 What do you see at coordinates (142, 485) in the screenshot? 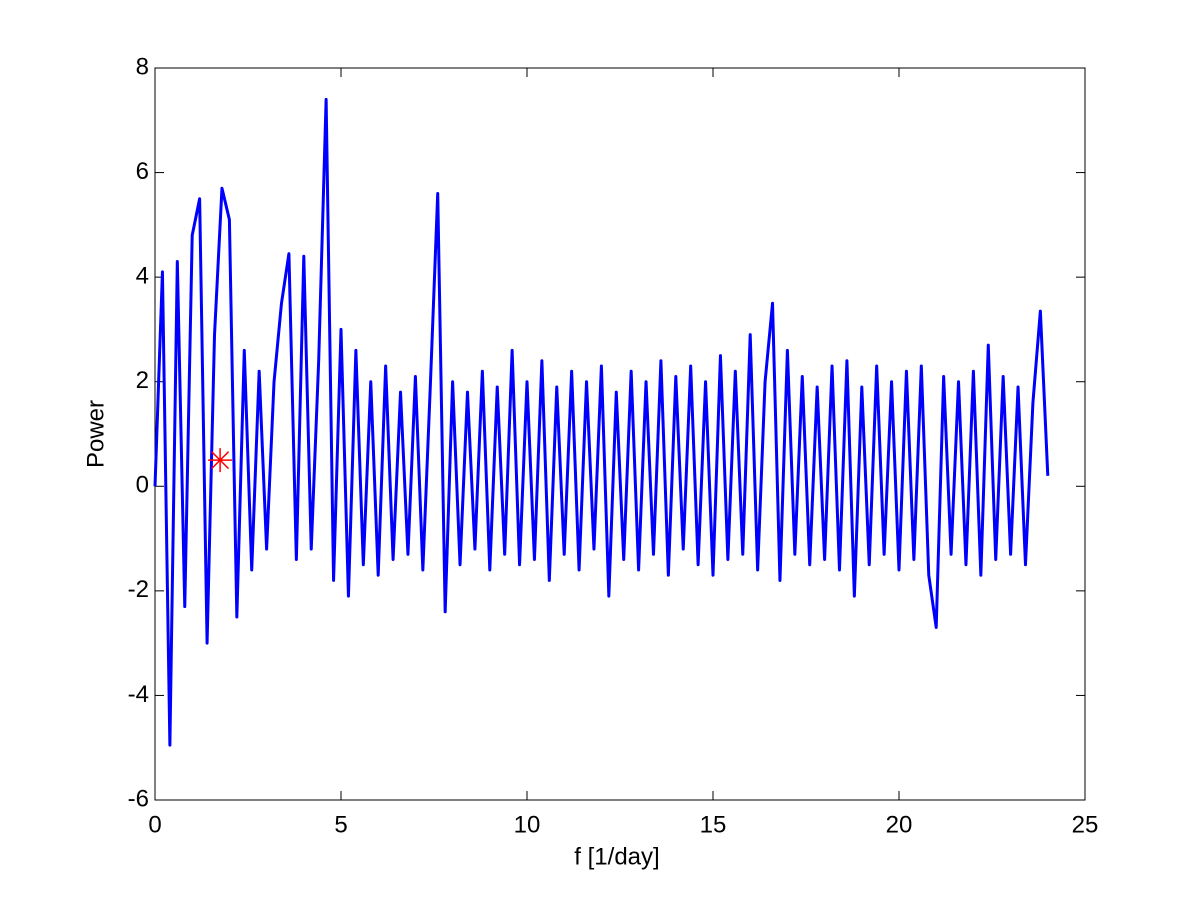
I see `y-tick-label: 0` at bounding box center [142, 485].